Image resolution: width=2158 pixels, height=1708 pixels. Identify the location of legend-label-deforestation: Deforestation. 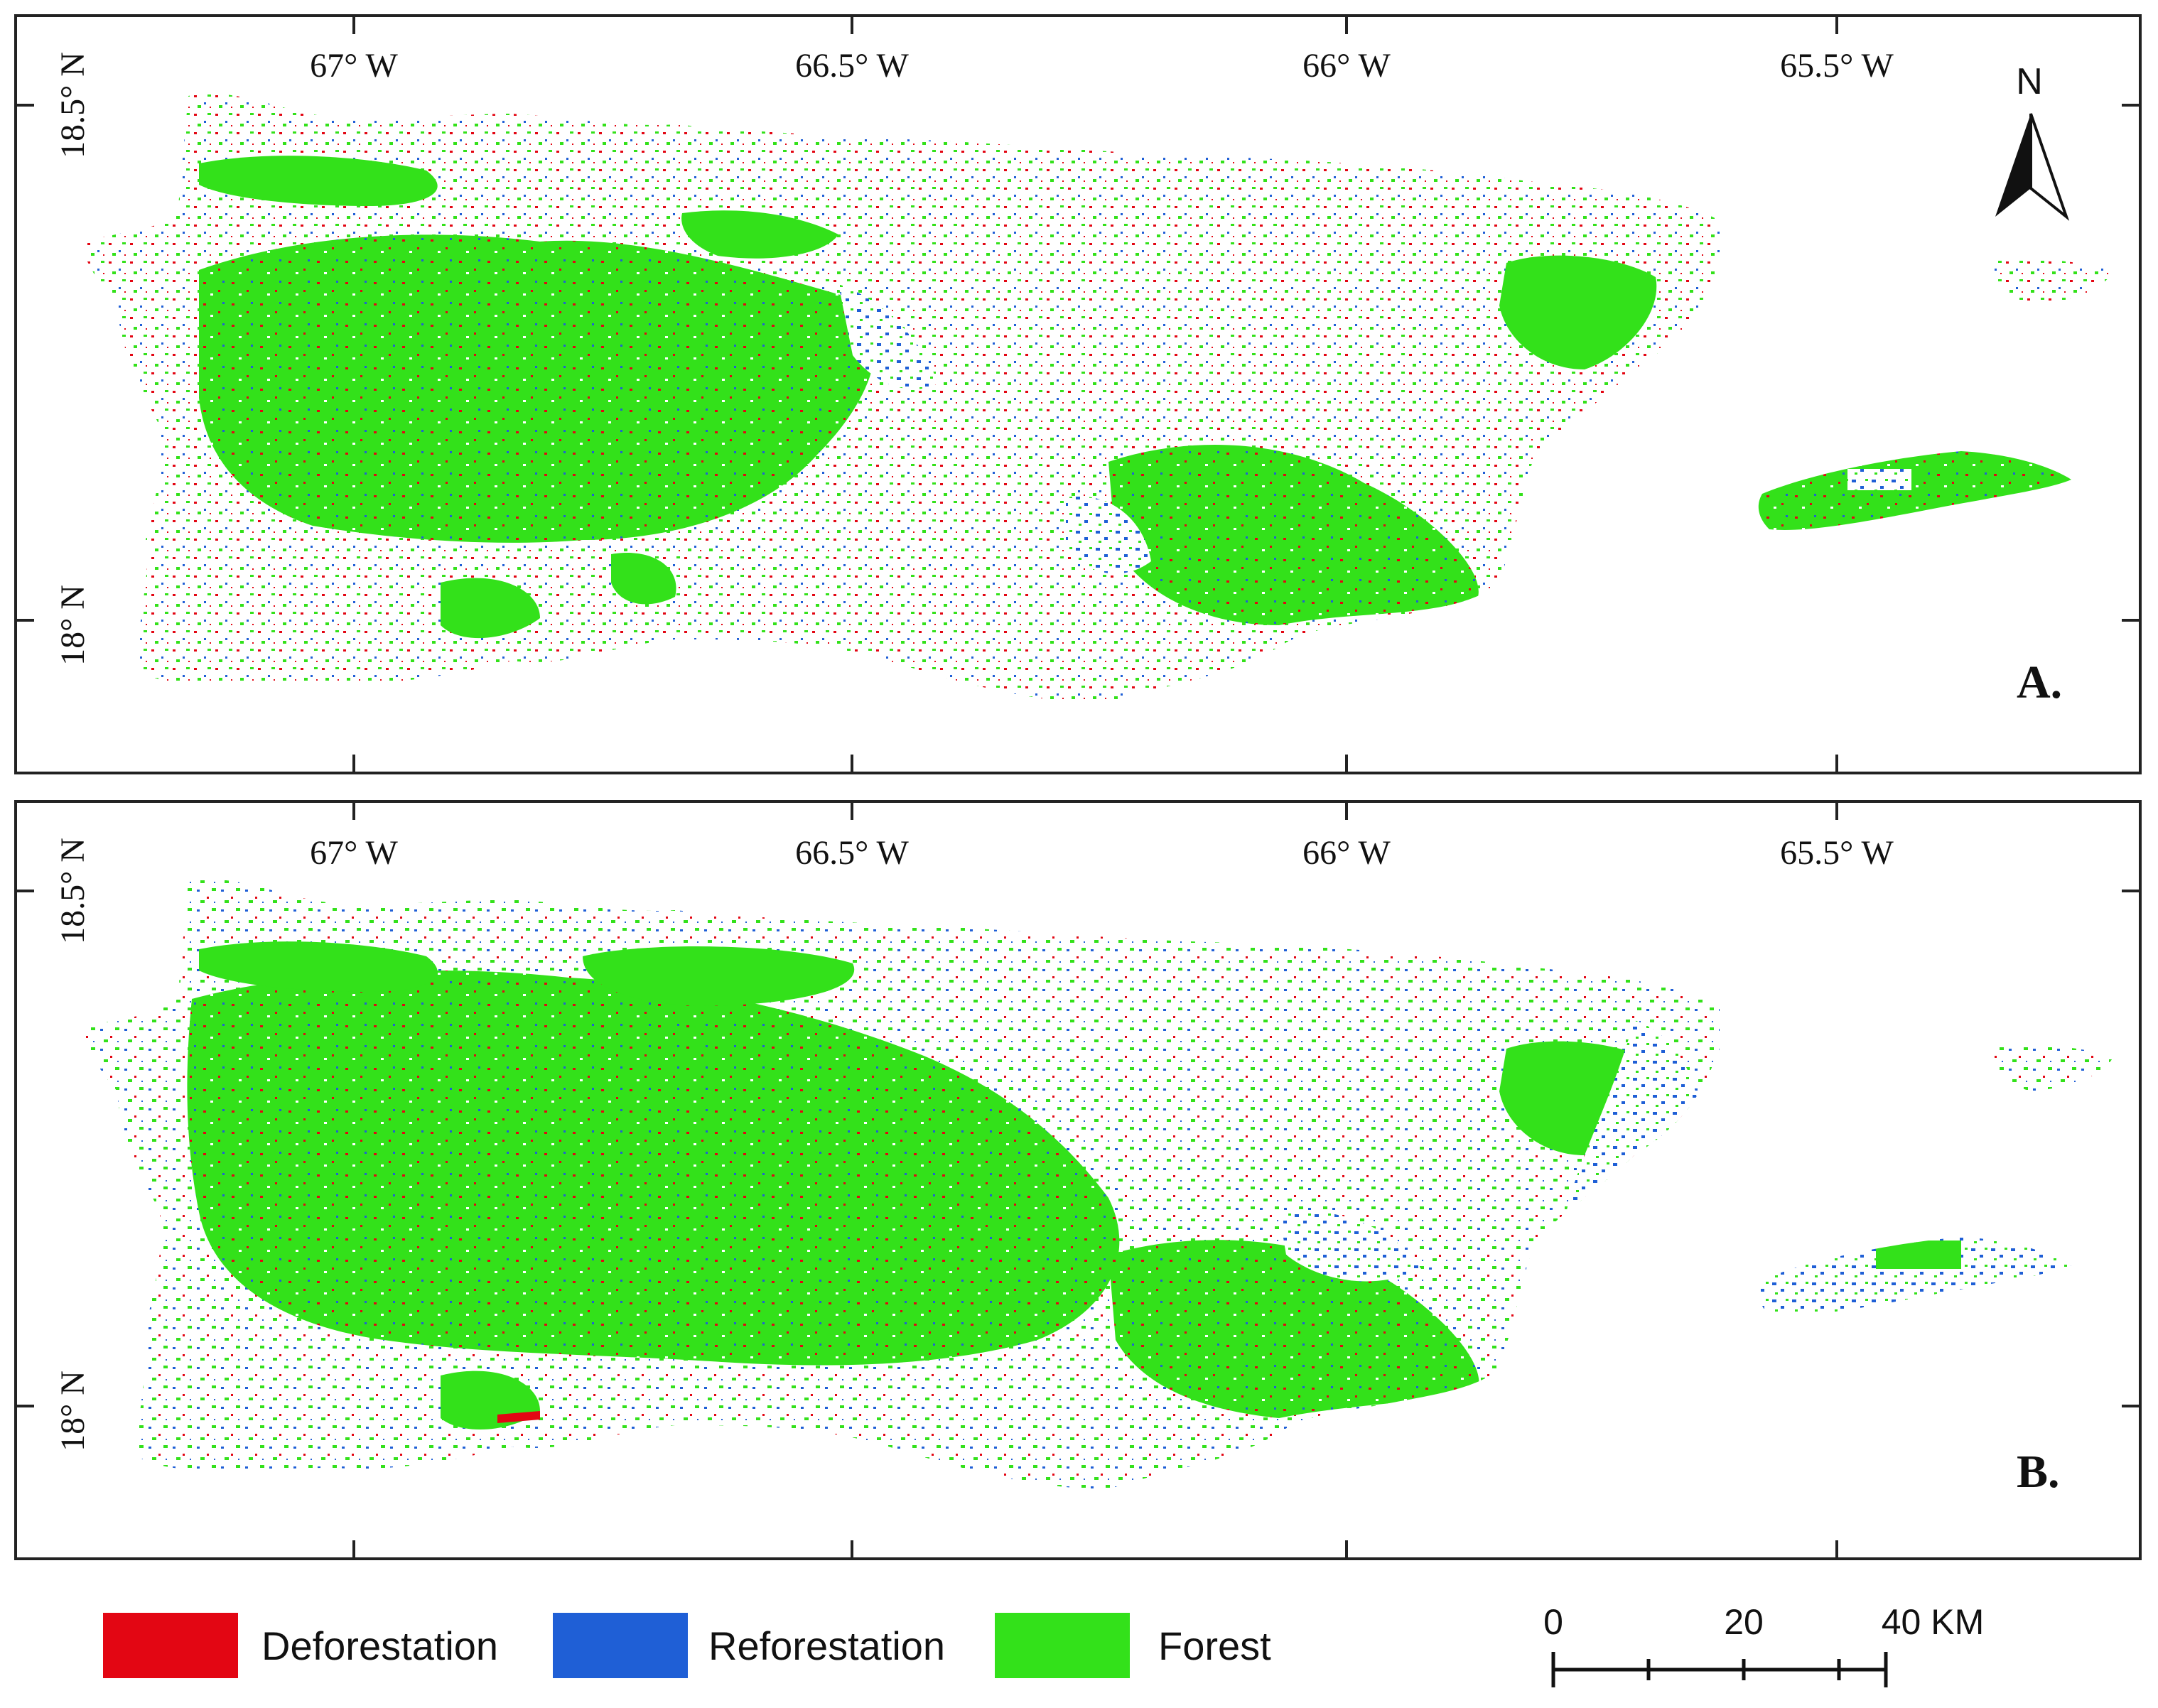
(379, 1646).